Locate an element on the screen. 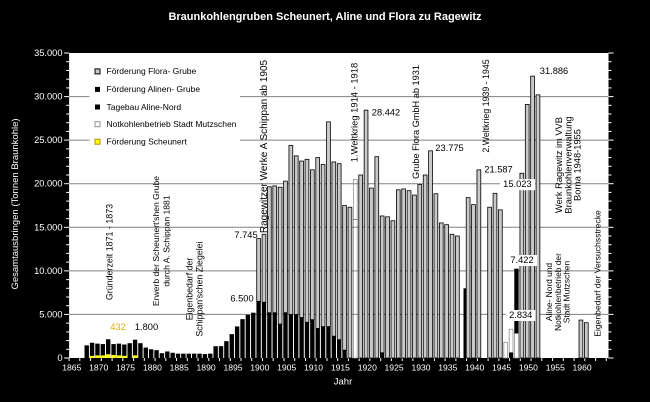  svg-text: 1920 is located at coordinates (367, 367).